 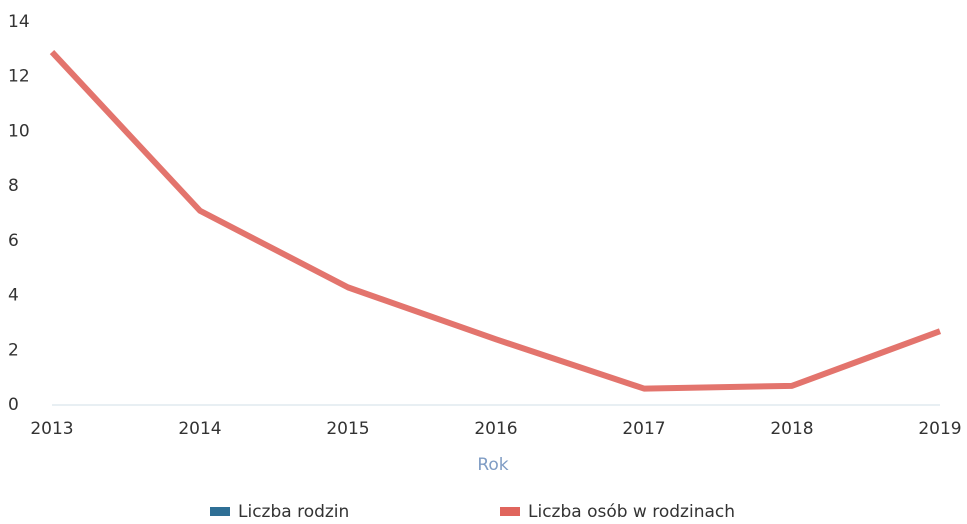 What do you see at coordinates (19, 131) in the screenshot?
I see `y-tick-label: 10` at bounding box center [19, 131].